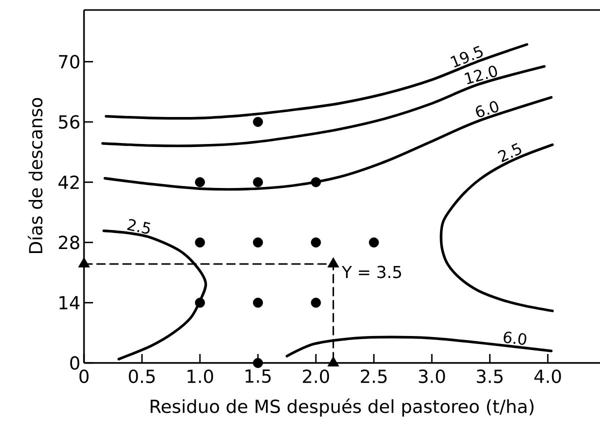 This screenshot has width=600, height=430. Describe the element at coordinates (547, 377) in the screenshot. I see `x-tick-label: 4.0` at that location.